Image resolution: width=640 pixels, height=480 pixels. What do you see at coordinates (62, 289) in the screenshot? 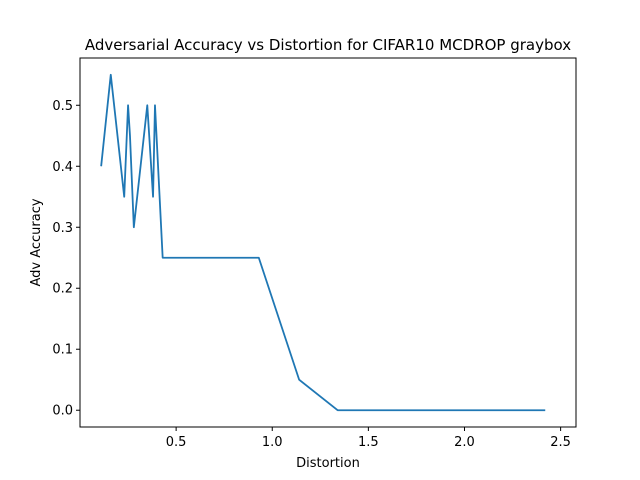
I see `y-tick-label: 0.2` at bounding box center [62, 289].